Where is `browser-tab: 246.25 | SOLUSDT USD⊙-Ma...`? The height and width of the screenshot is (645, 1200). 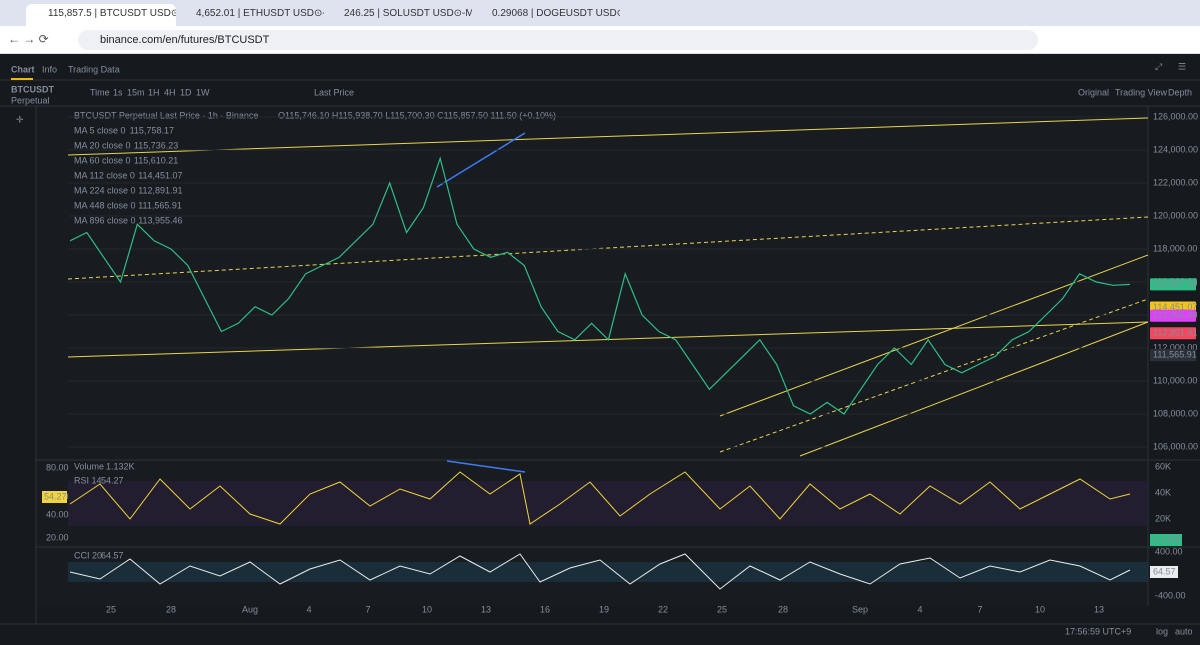
browser-tab: 246.25 | SOLUSDT USD⊙-Ma... is located at coordinates (408, 13).